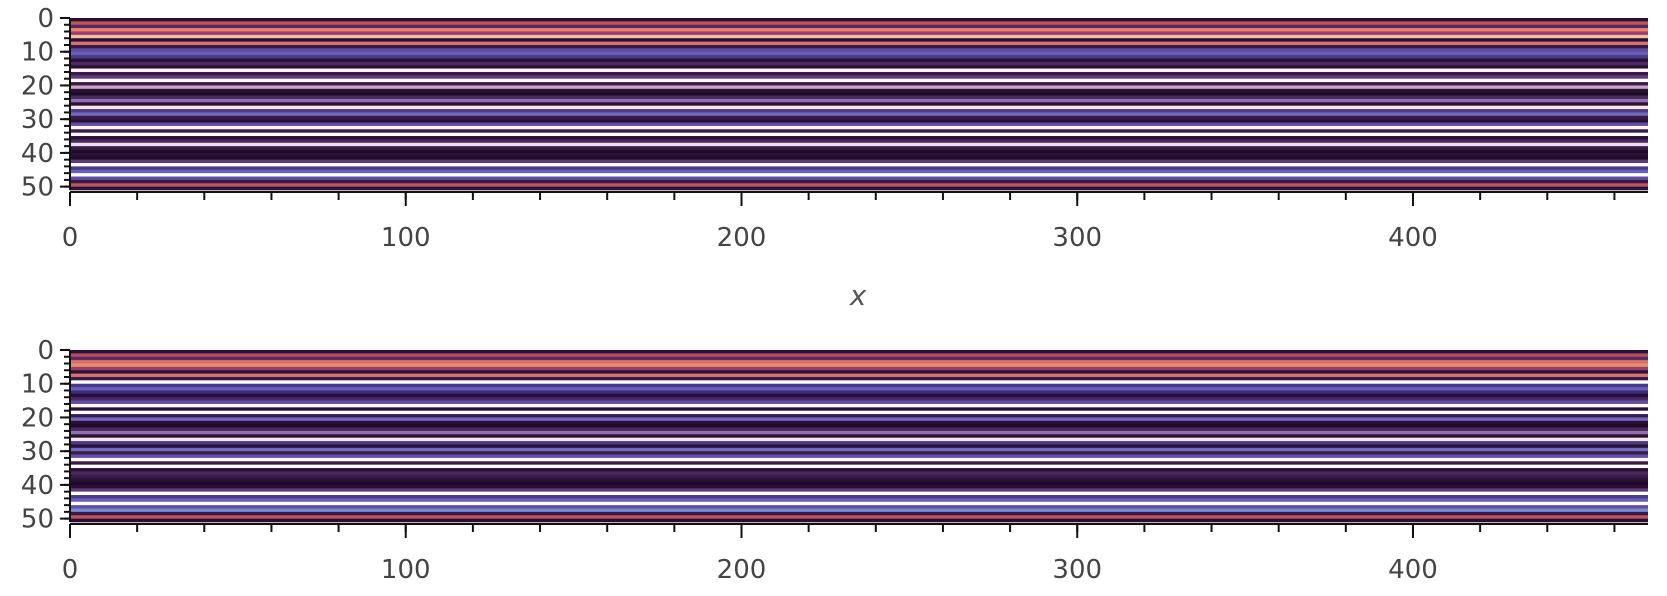 This screenshot has height=596, width=1667. Describe the element at coordinates (37, 86) in the screenshot. I see `y-tick-label: 20` at that location.